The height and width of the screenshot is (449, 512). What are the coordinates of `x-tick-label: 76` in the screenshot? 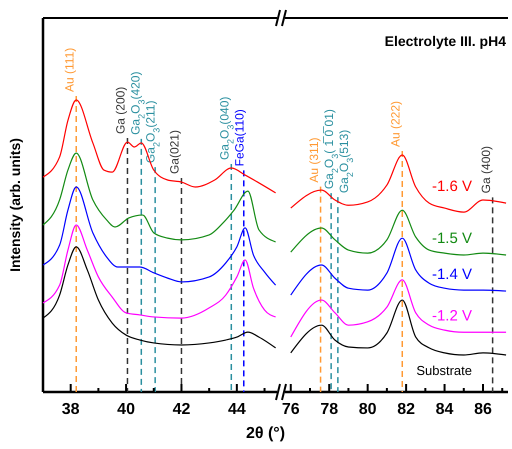 It's located at (291, 409).